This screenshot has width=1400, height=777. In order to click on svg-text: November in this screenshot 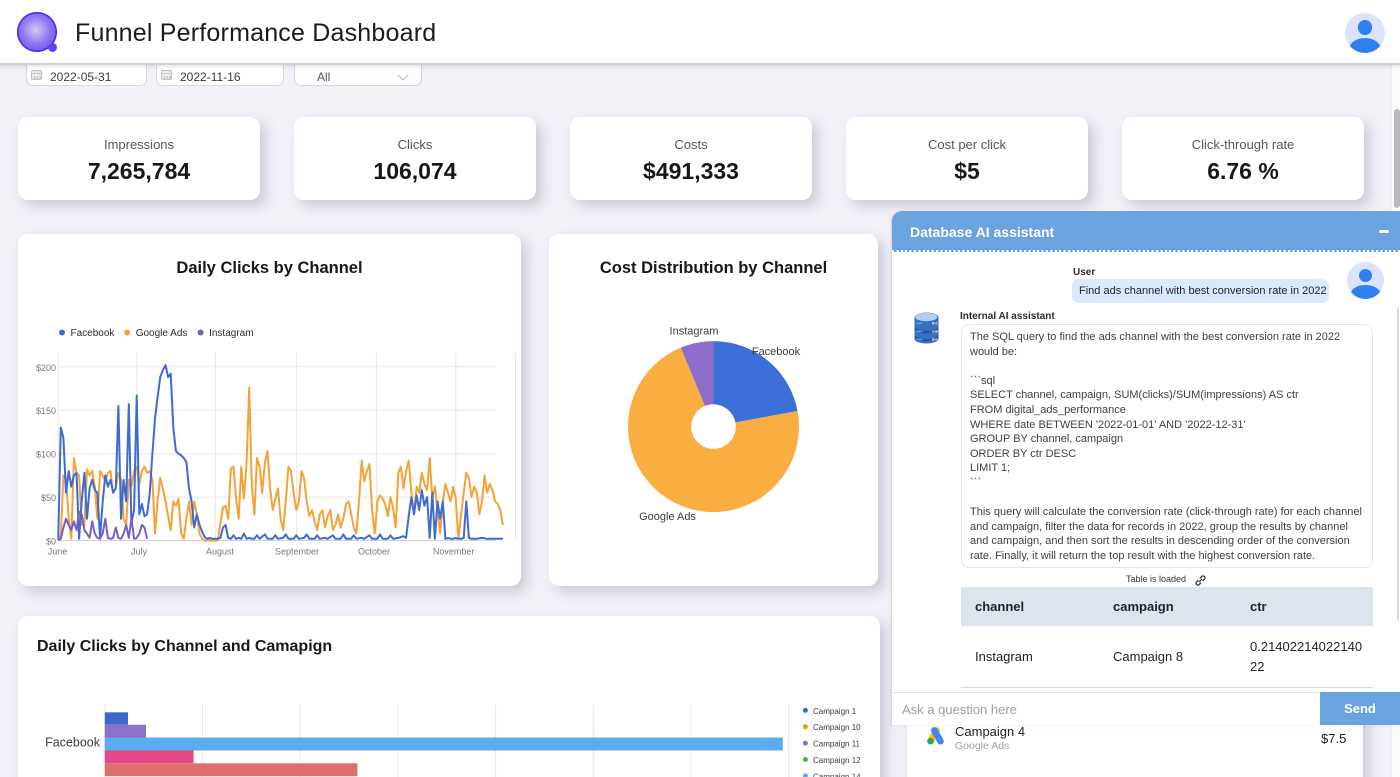, I will do `click(454, 552)`.